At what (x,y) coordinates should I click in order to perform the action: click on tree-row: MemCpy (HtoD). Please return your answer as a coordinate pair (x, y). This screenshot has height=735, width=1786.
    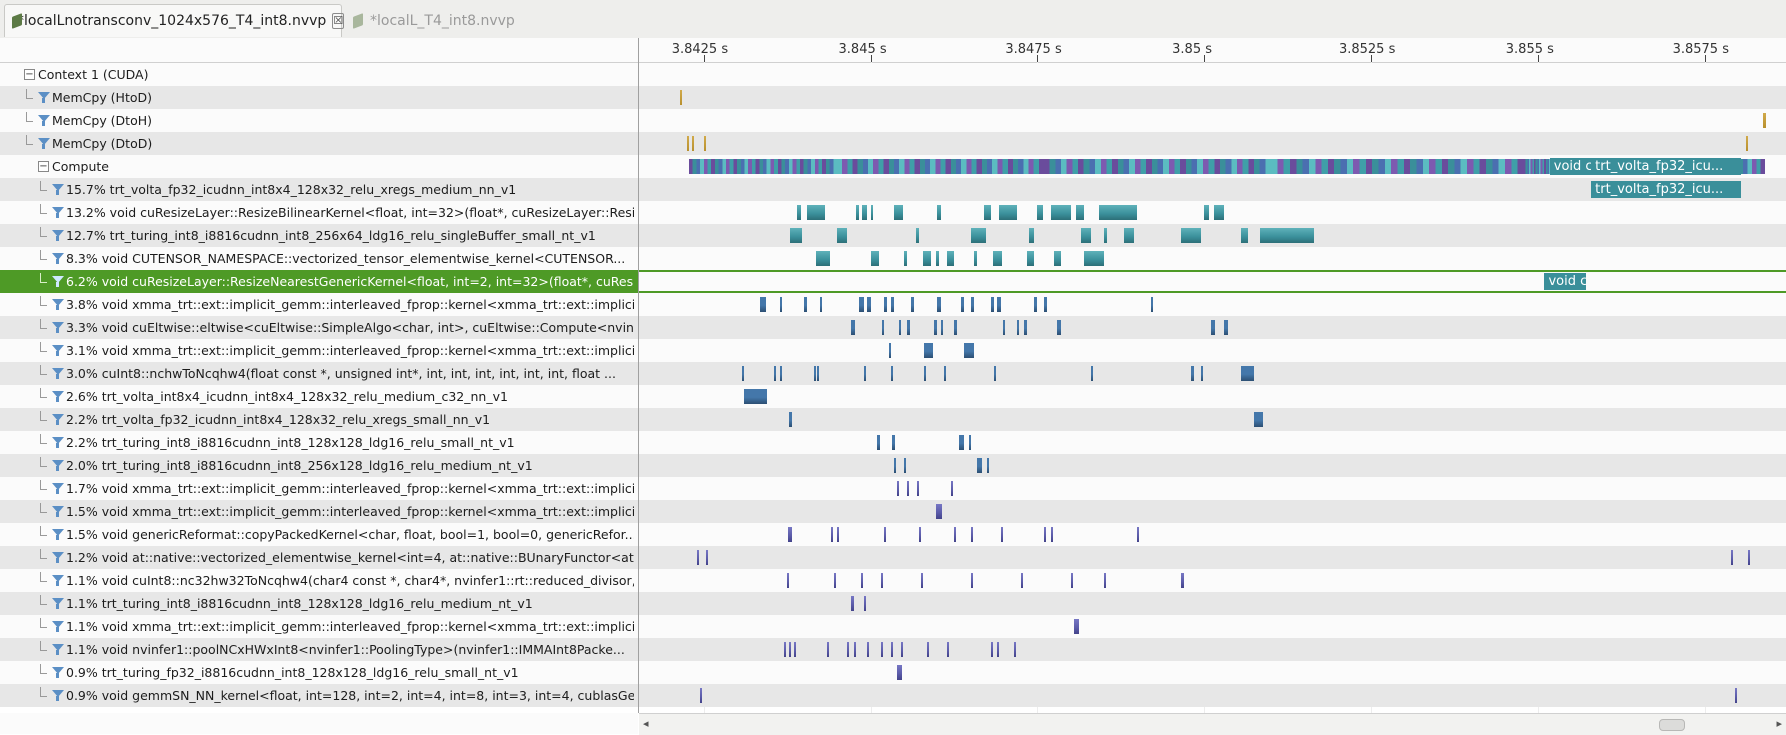
    Looking at the image, I should click on (319, 97).